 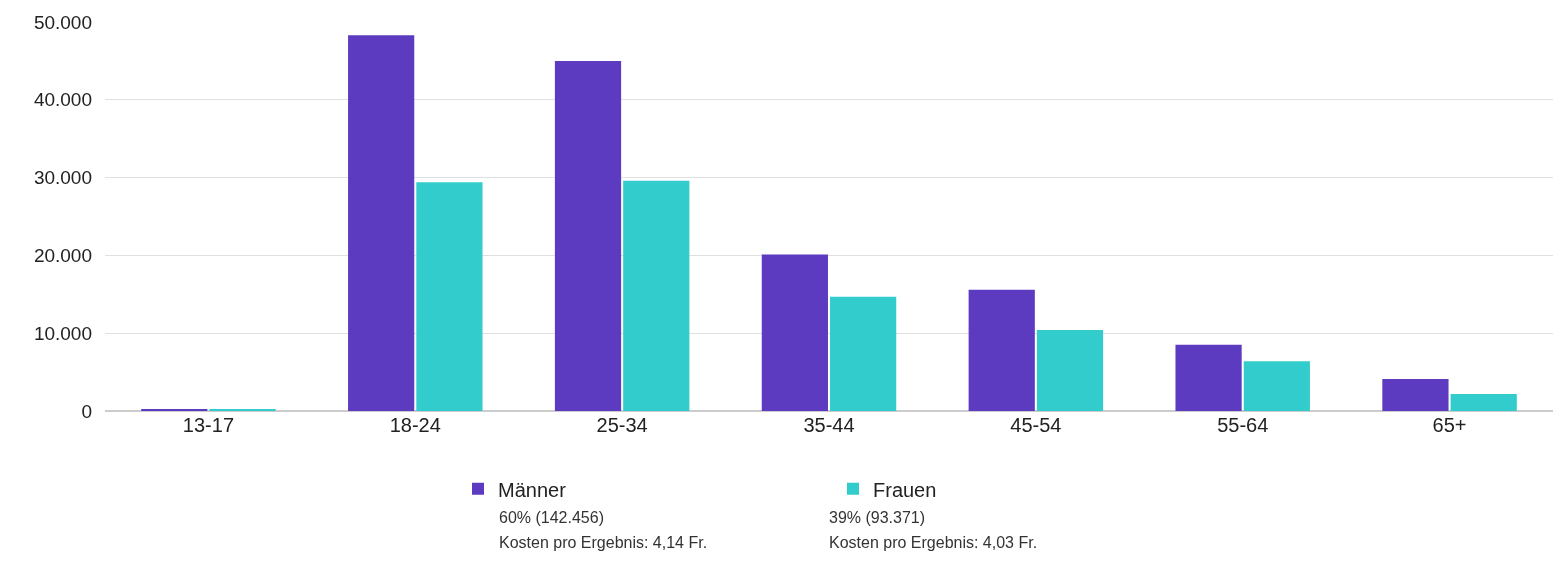 What do you see at coordinates (933, 542) in the screenshot?
I see `text: Kosten pro Ergebnis: 4,03 Fr.` at bounding box center [933, 542].